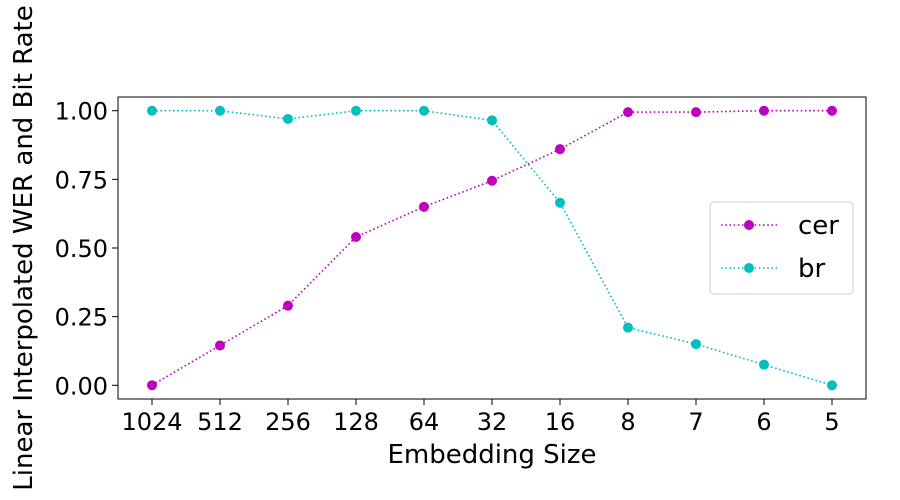 The height and width of the screenshot is (500, 900). I want to click on x-tick-label: 6, so click(763, 422).